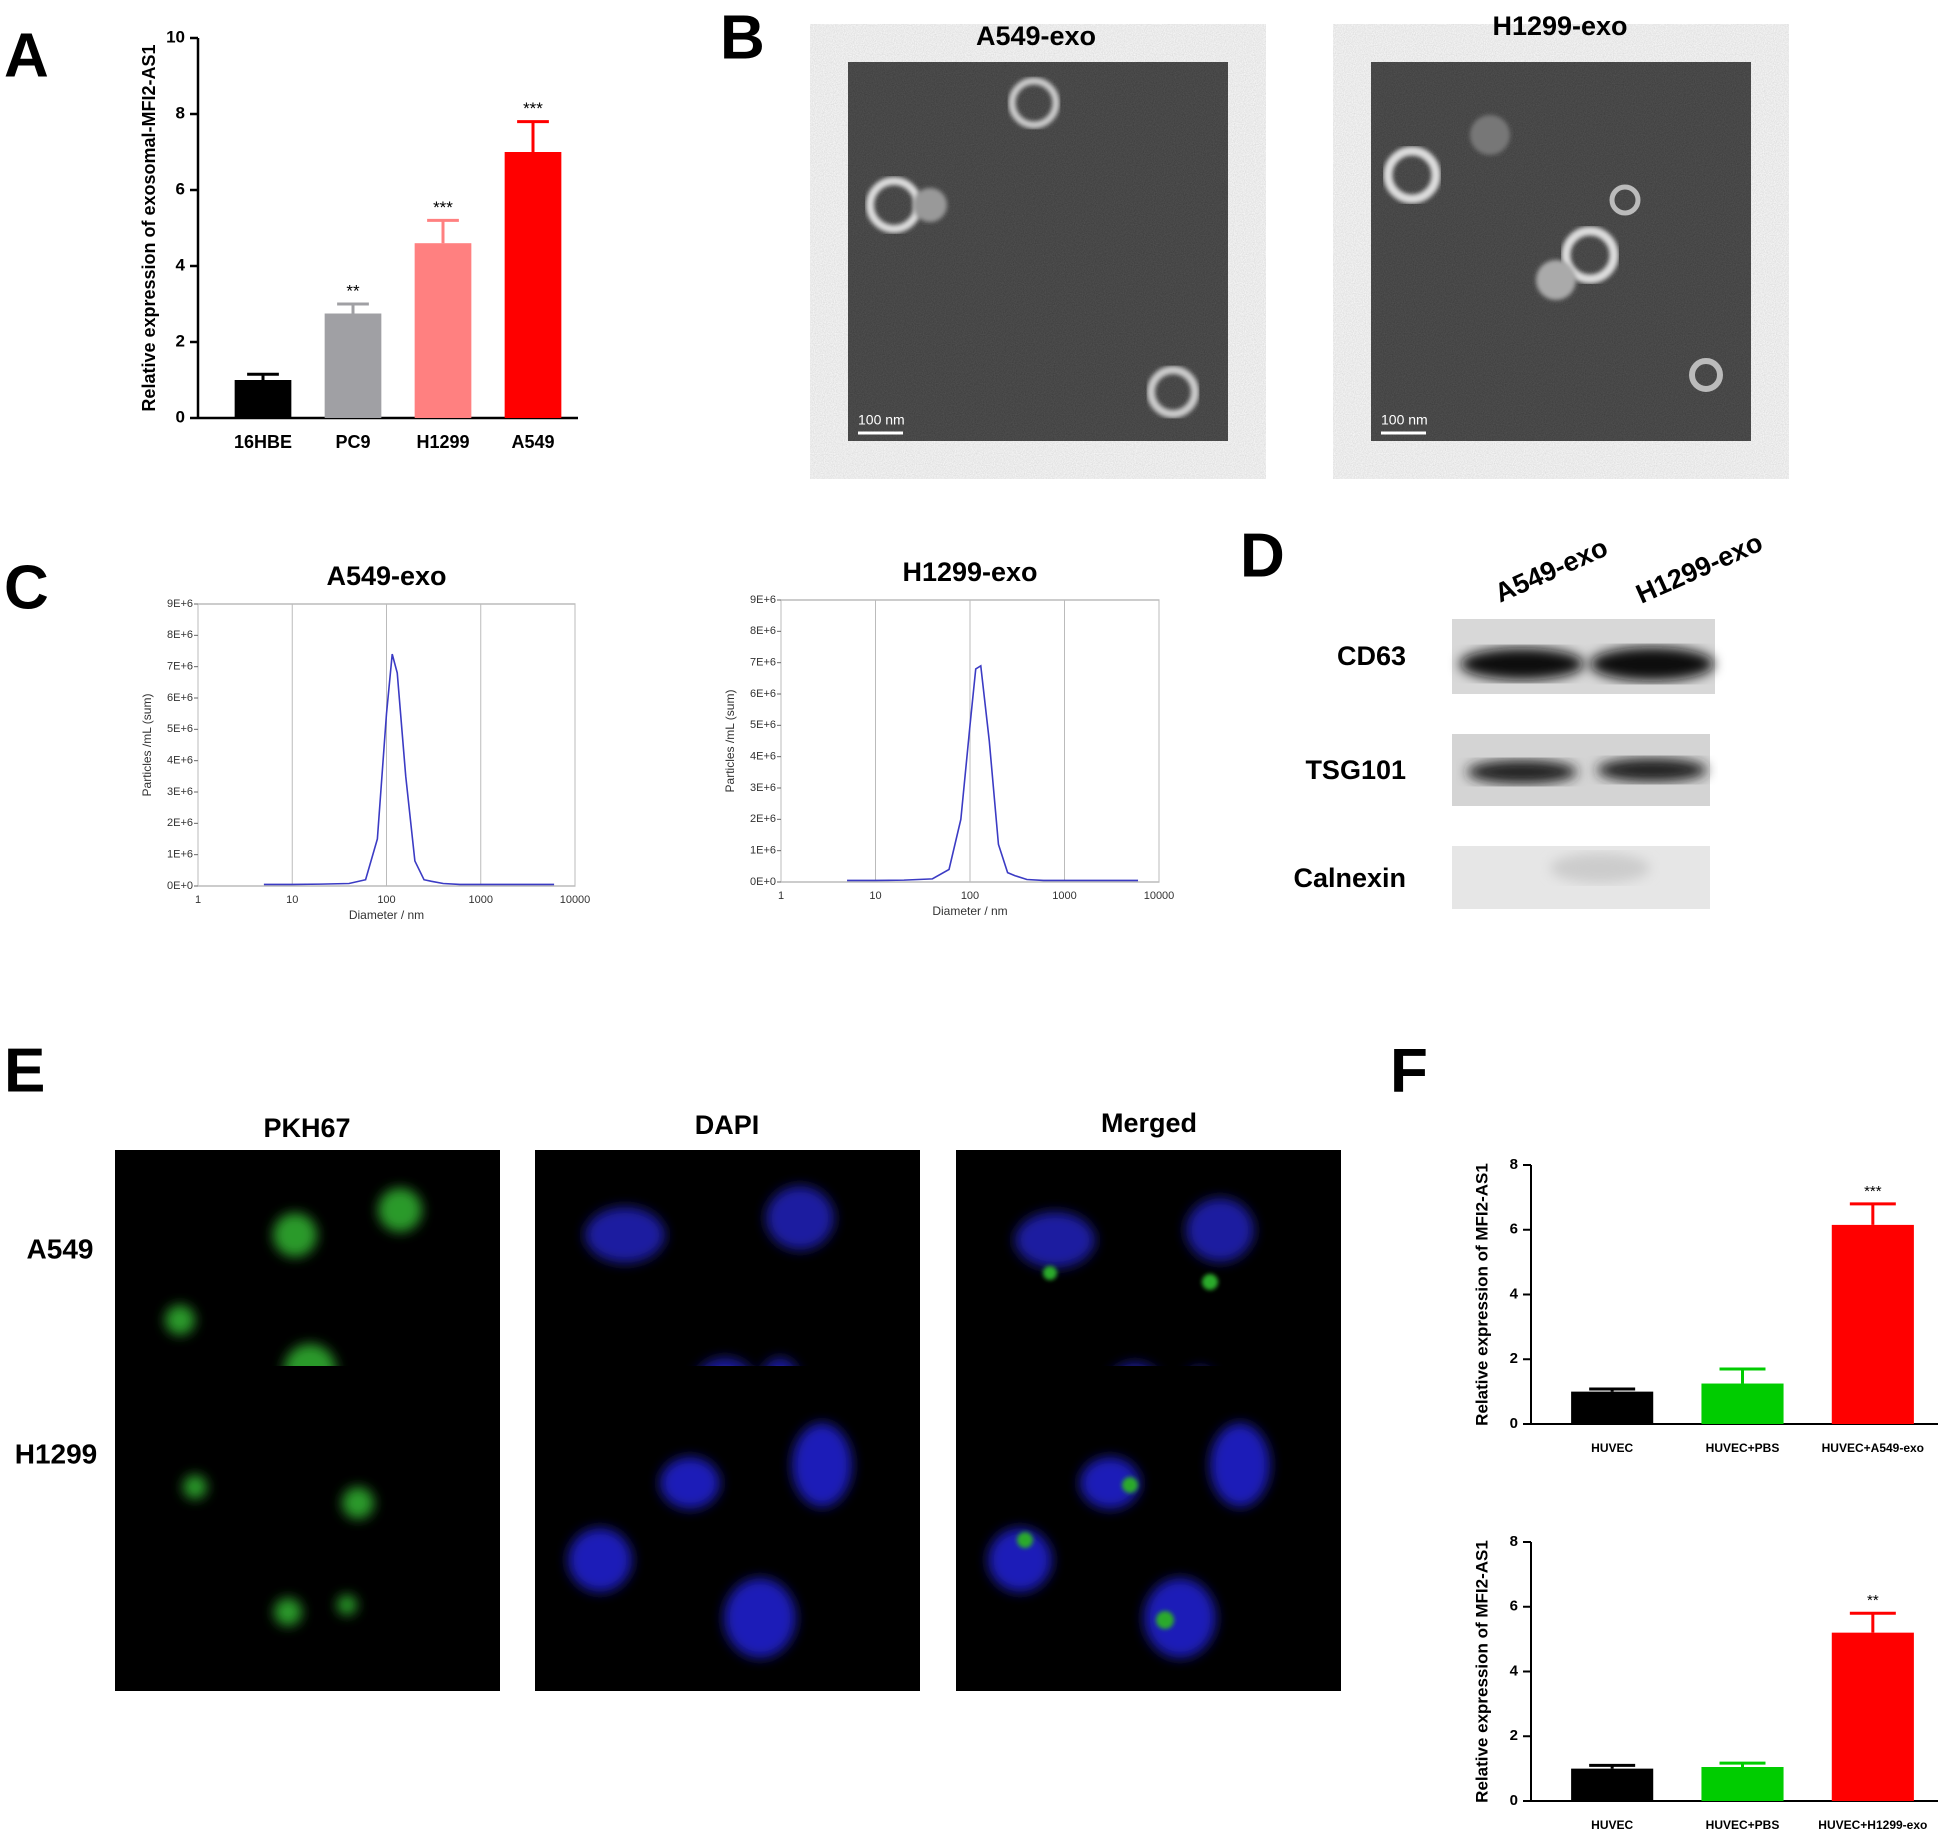 This screenshot has width=1960, height=1838. What do you see at coordinates (481, 900) in the screenshot?
I see `x-tick-label: 1000` at bounding box center [481, 900].